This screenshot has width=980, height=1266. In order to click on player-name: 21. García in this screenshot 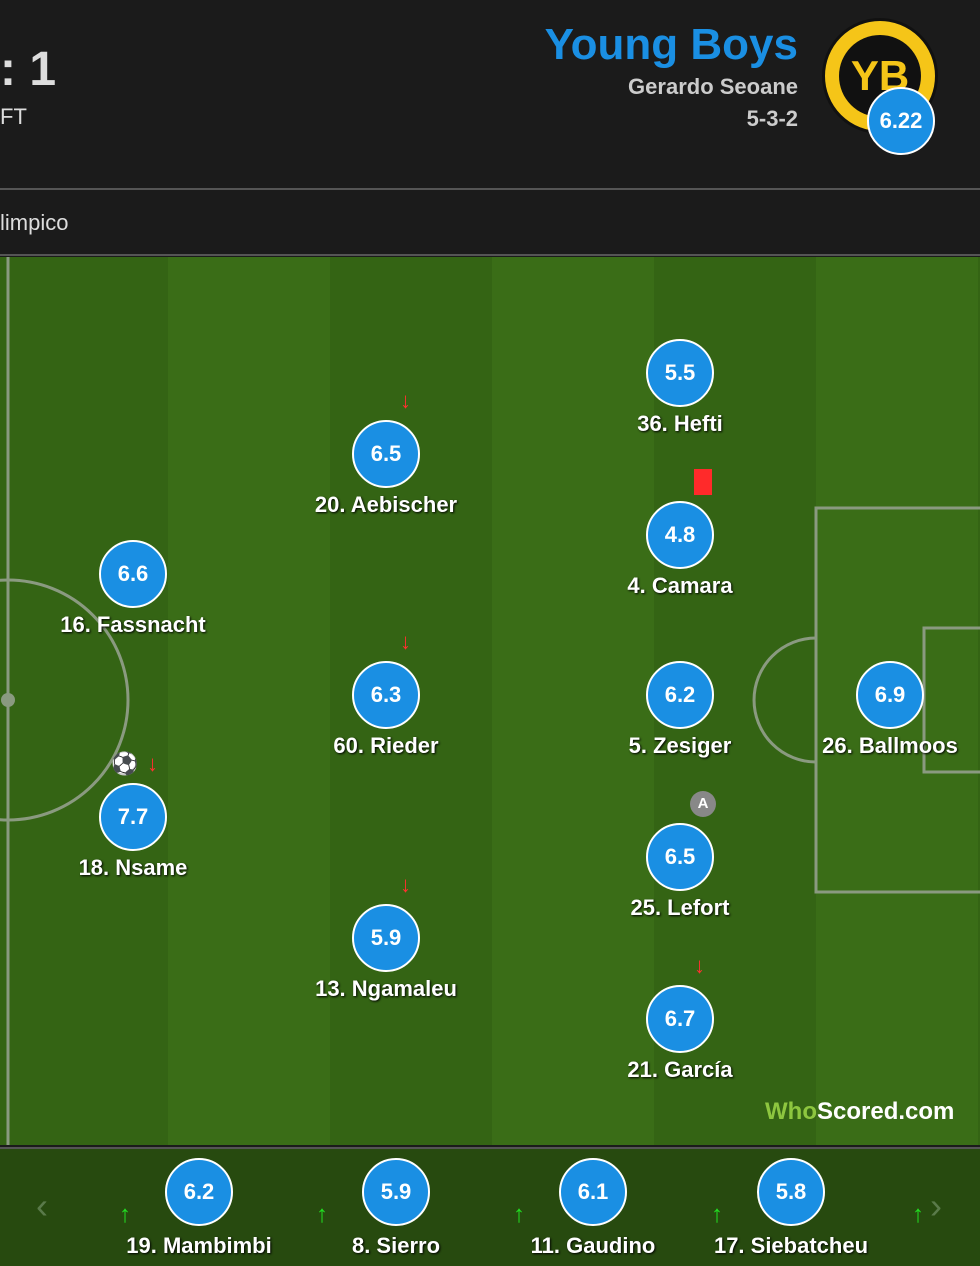, I will do `click(680, 1069)`.